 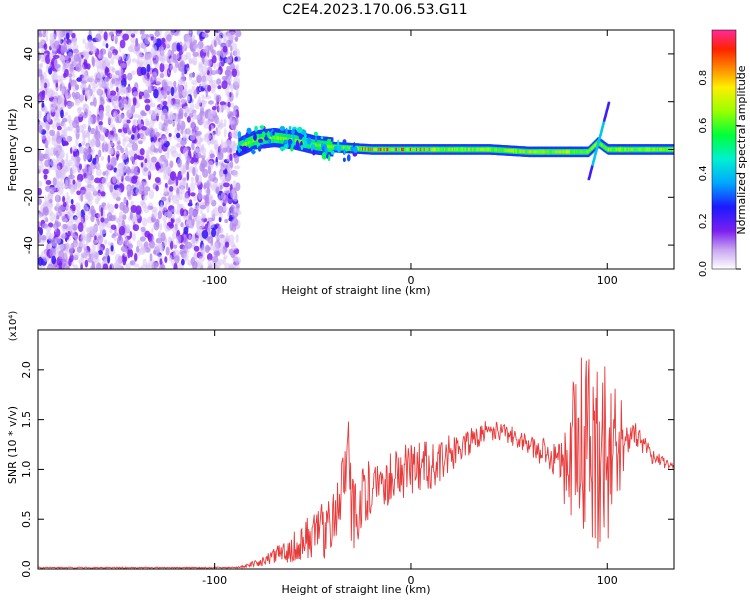 What do you see at coordinates (355, 290) in the screenshot?
I see `spectrogram-x-axis-label: Height of straight line (km)` at bounding box center [355, 290].